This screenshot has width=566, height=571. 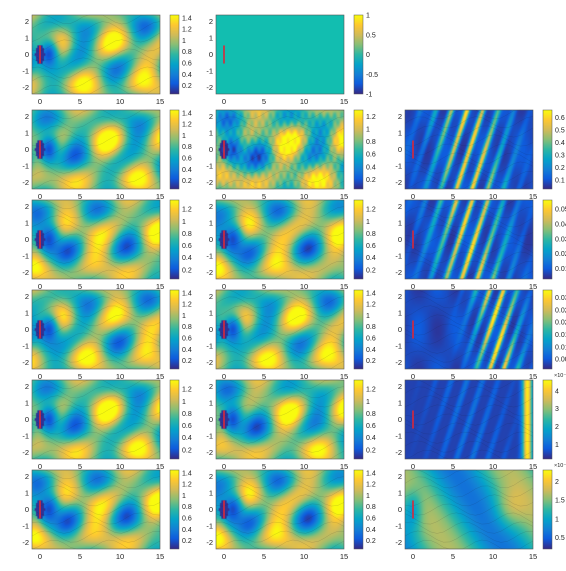 I want to click on colorbar-tick-label: 1.5, so click(x=560, y=501).